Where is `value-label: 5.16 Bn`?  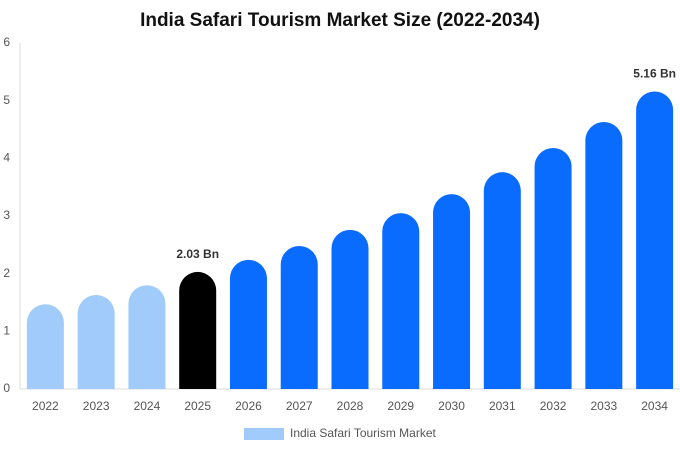
value-label: 5.16 Bn is located at coordinates (654, 74).